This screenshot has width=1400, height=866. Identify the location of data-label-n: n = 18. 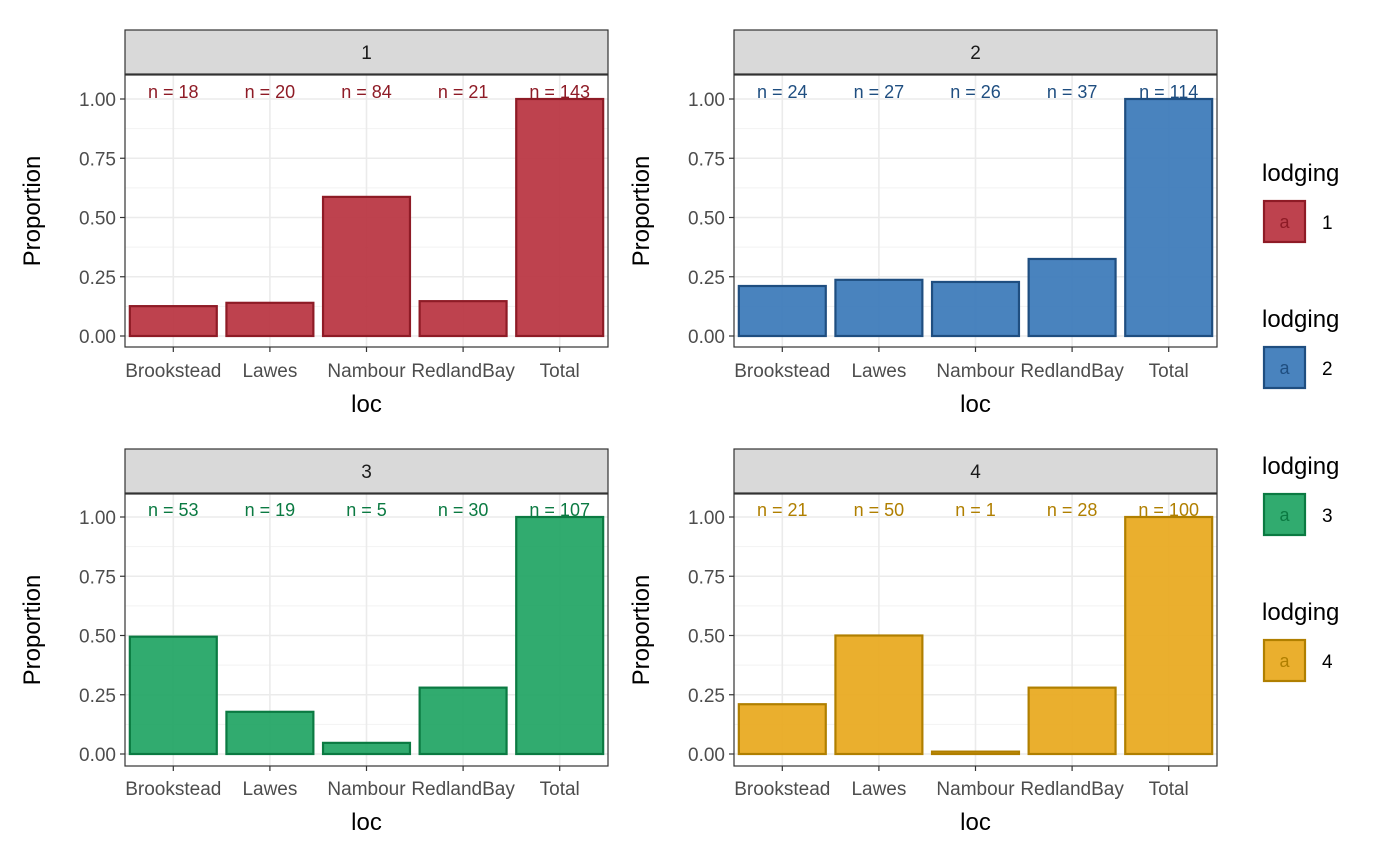
(173, 92).